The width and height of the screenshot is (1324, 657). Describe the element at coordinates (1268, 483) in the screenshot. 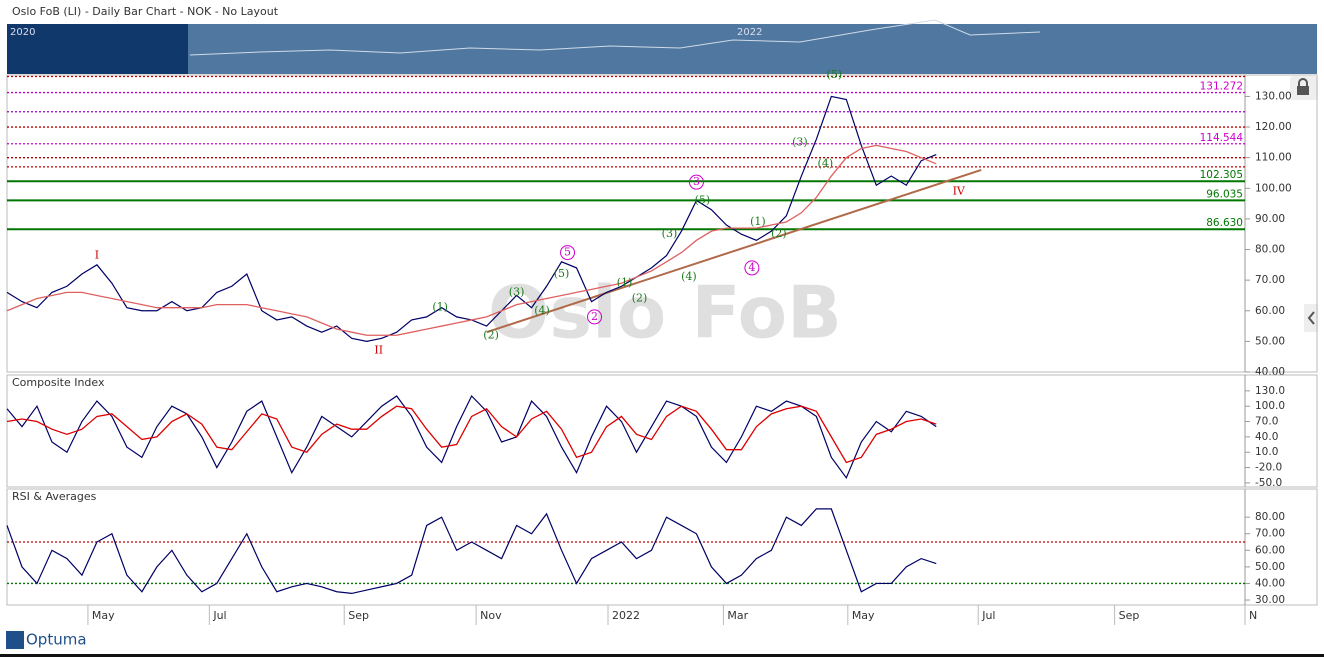

I see `y-tick-label: -50.0` at that location.